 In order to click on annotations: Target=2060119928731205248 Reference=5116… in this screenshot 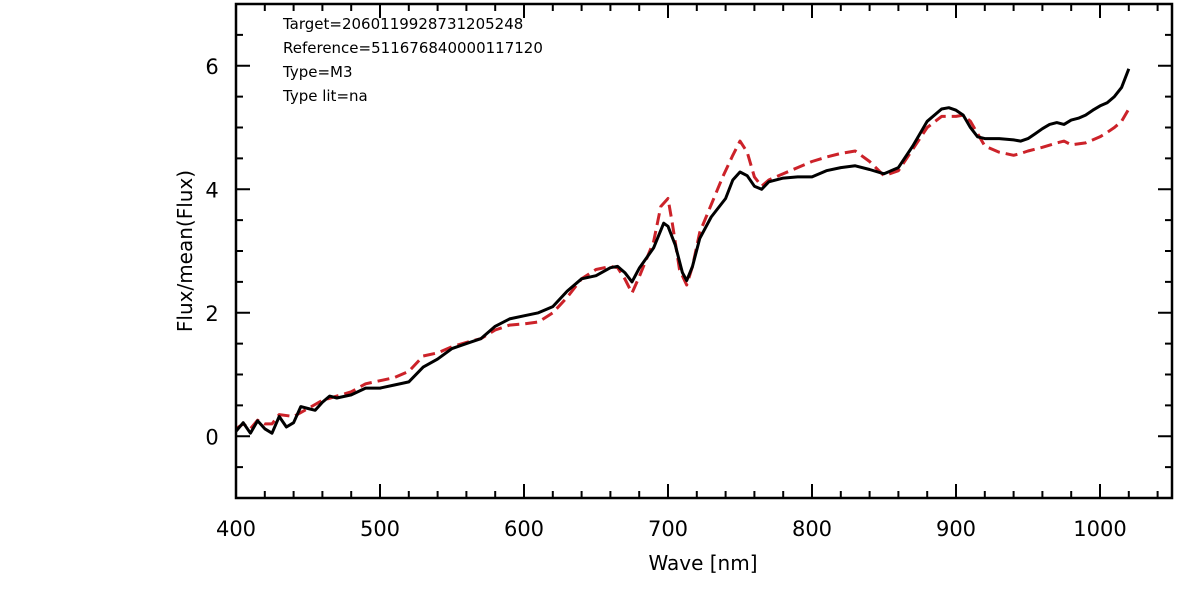, I will do `click(412, 60)`.